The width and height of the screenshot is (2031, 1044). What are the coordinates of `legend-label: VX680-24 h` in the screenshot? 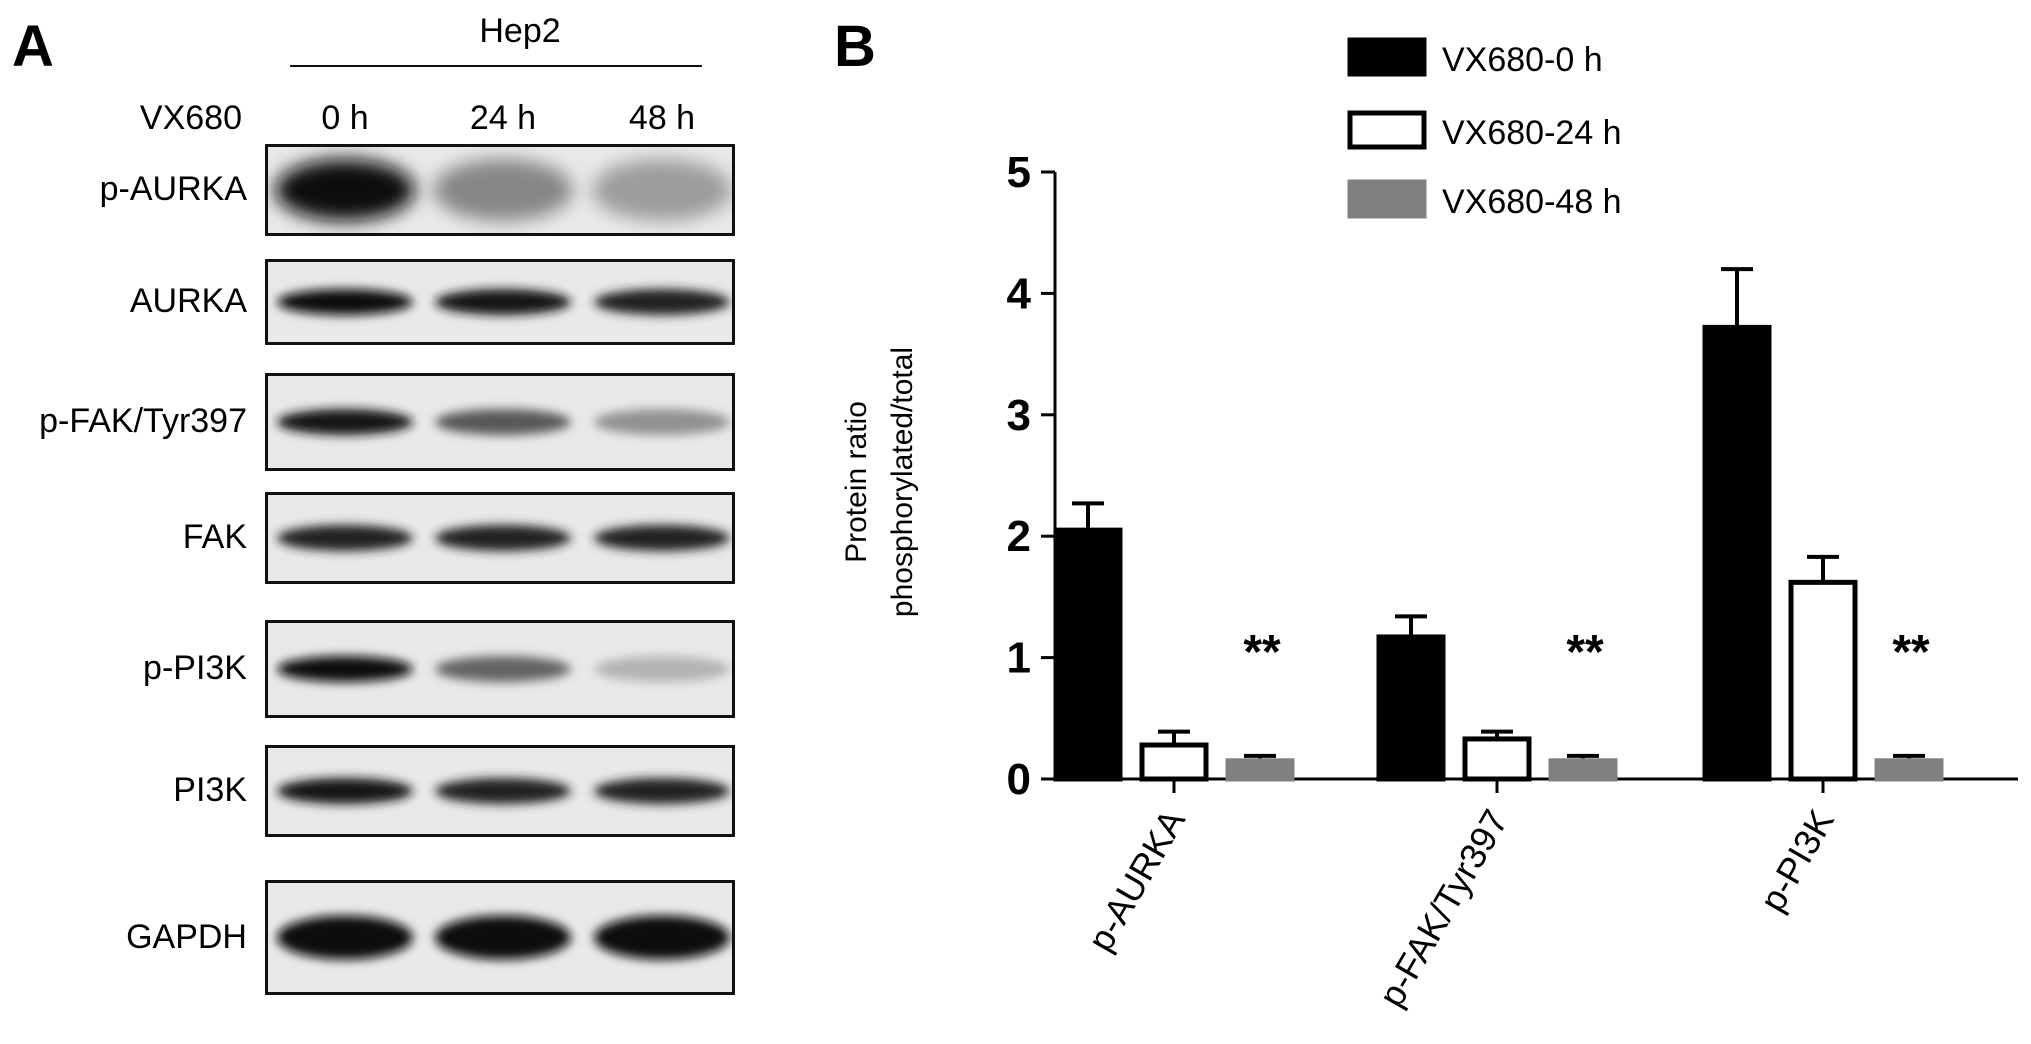 It's located at (1532, 133).